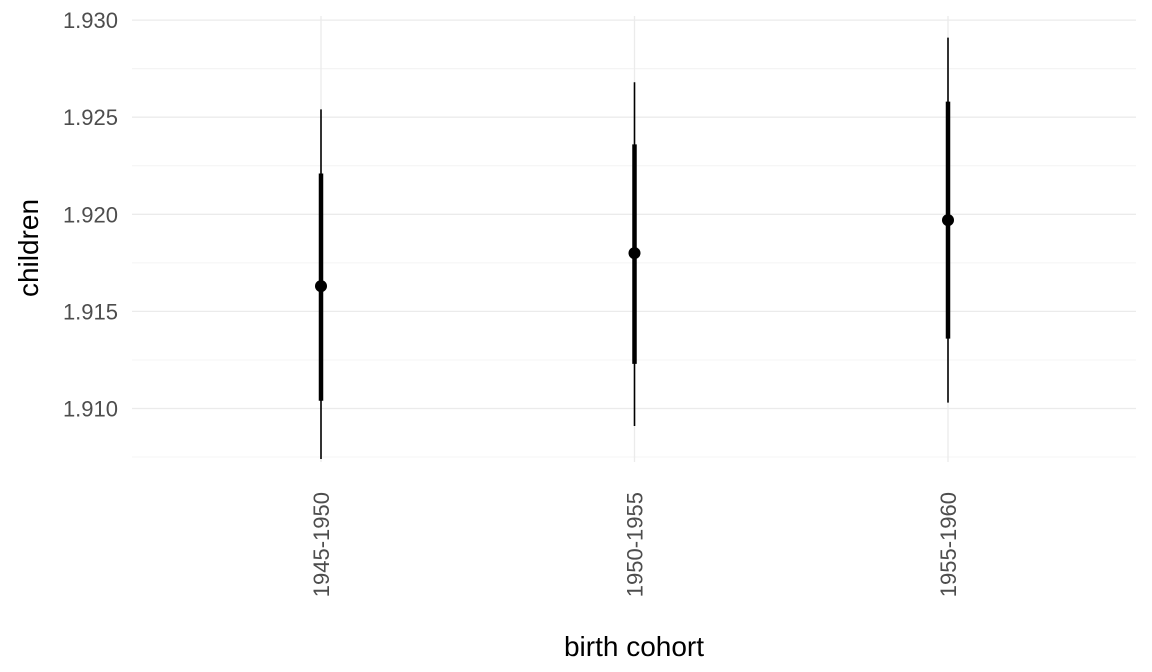  I want to click on y-tick-label: 1.910, so click(90, 409).